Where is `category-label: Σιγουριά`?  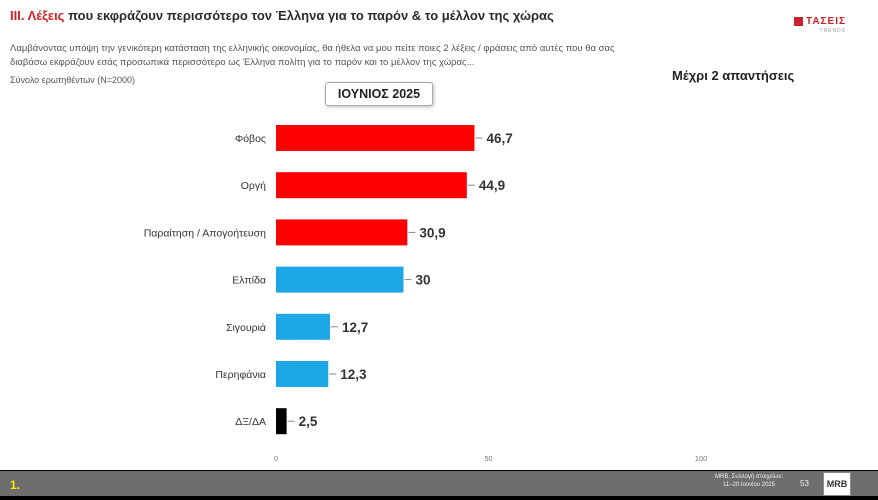
category-label: Σιγουριά is located at coordinates (246, 328).